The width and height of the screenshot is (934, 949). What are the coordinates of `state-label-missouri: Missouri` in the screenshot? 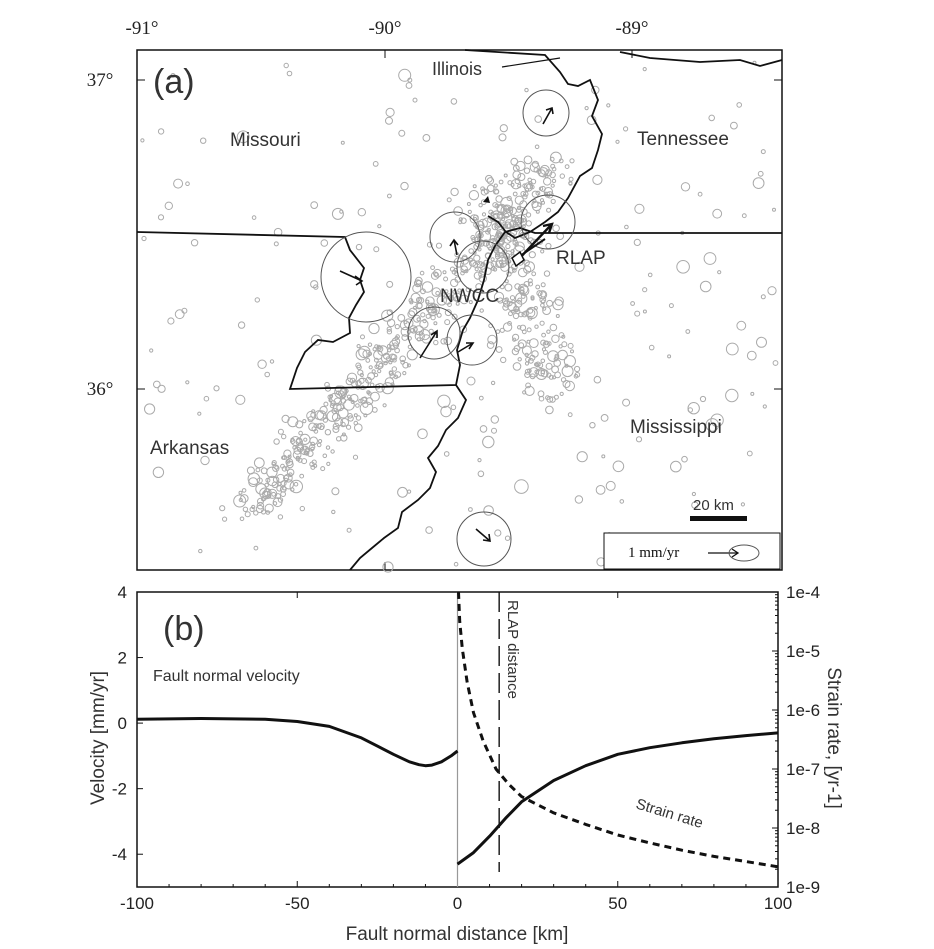 It's located at (265, 140).